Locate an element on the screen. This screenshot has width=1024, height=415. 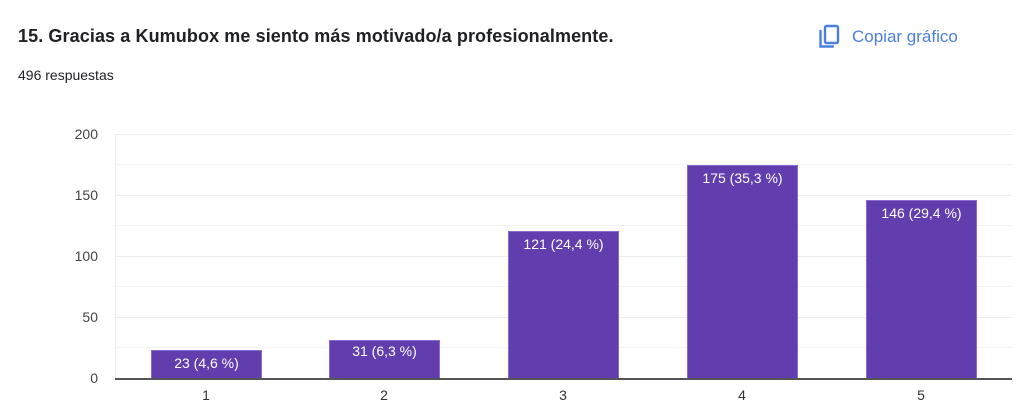
bar-4: 175 (35,3 %) is located at coordinates (742, 272).